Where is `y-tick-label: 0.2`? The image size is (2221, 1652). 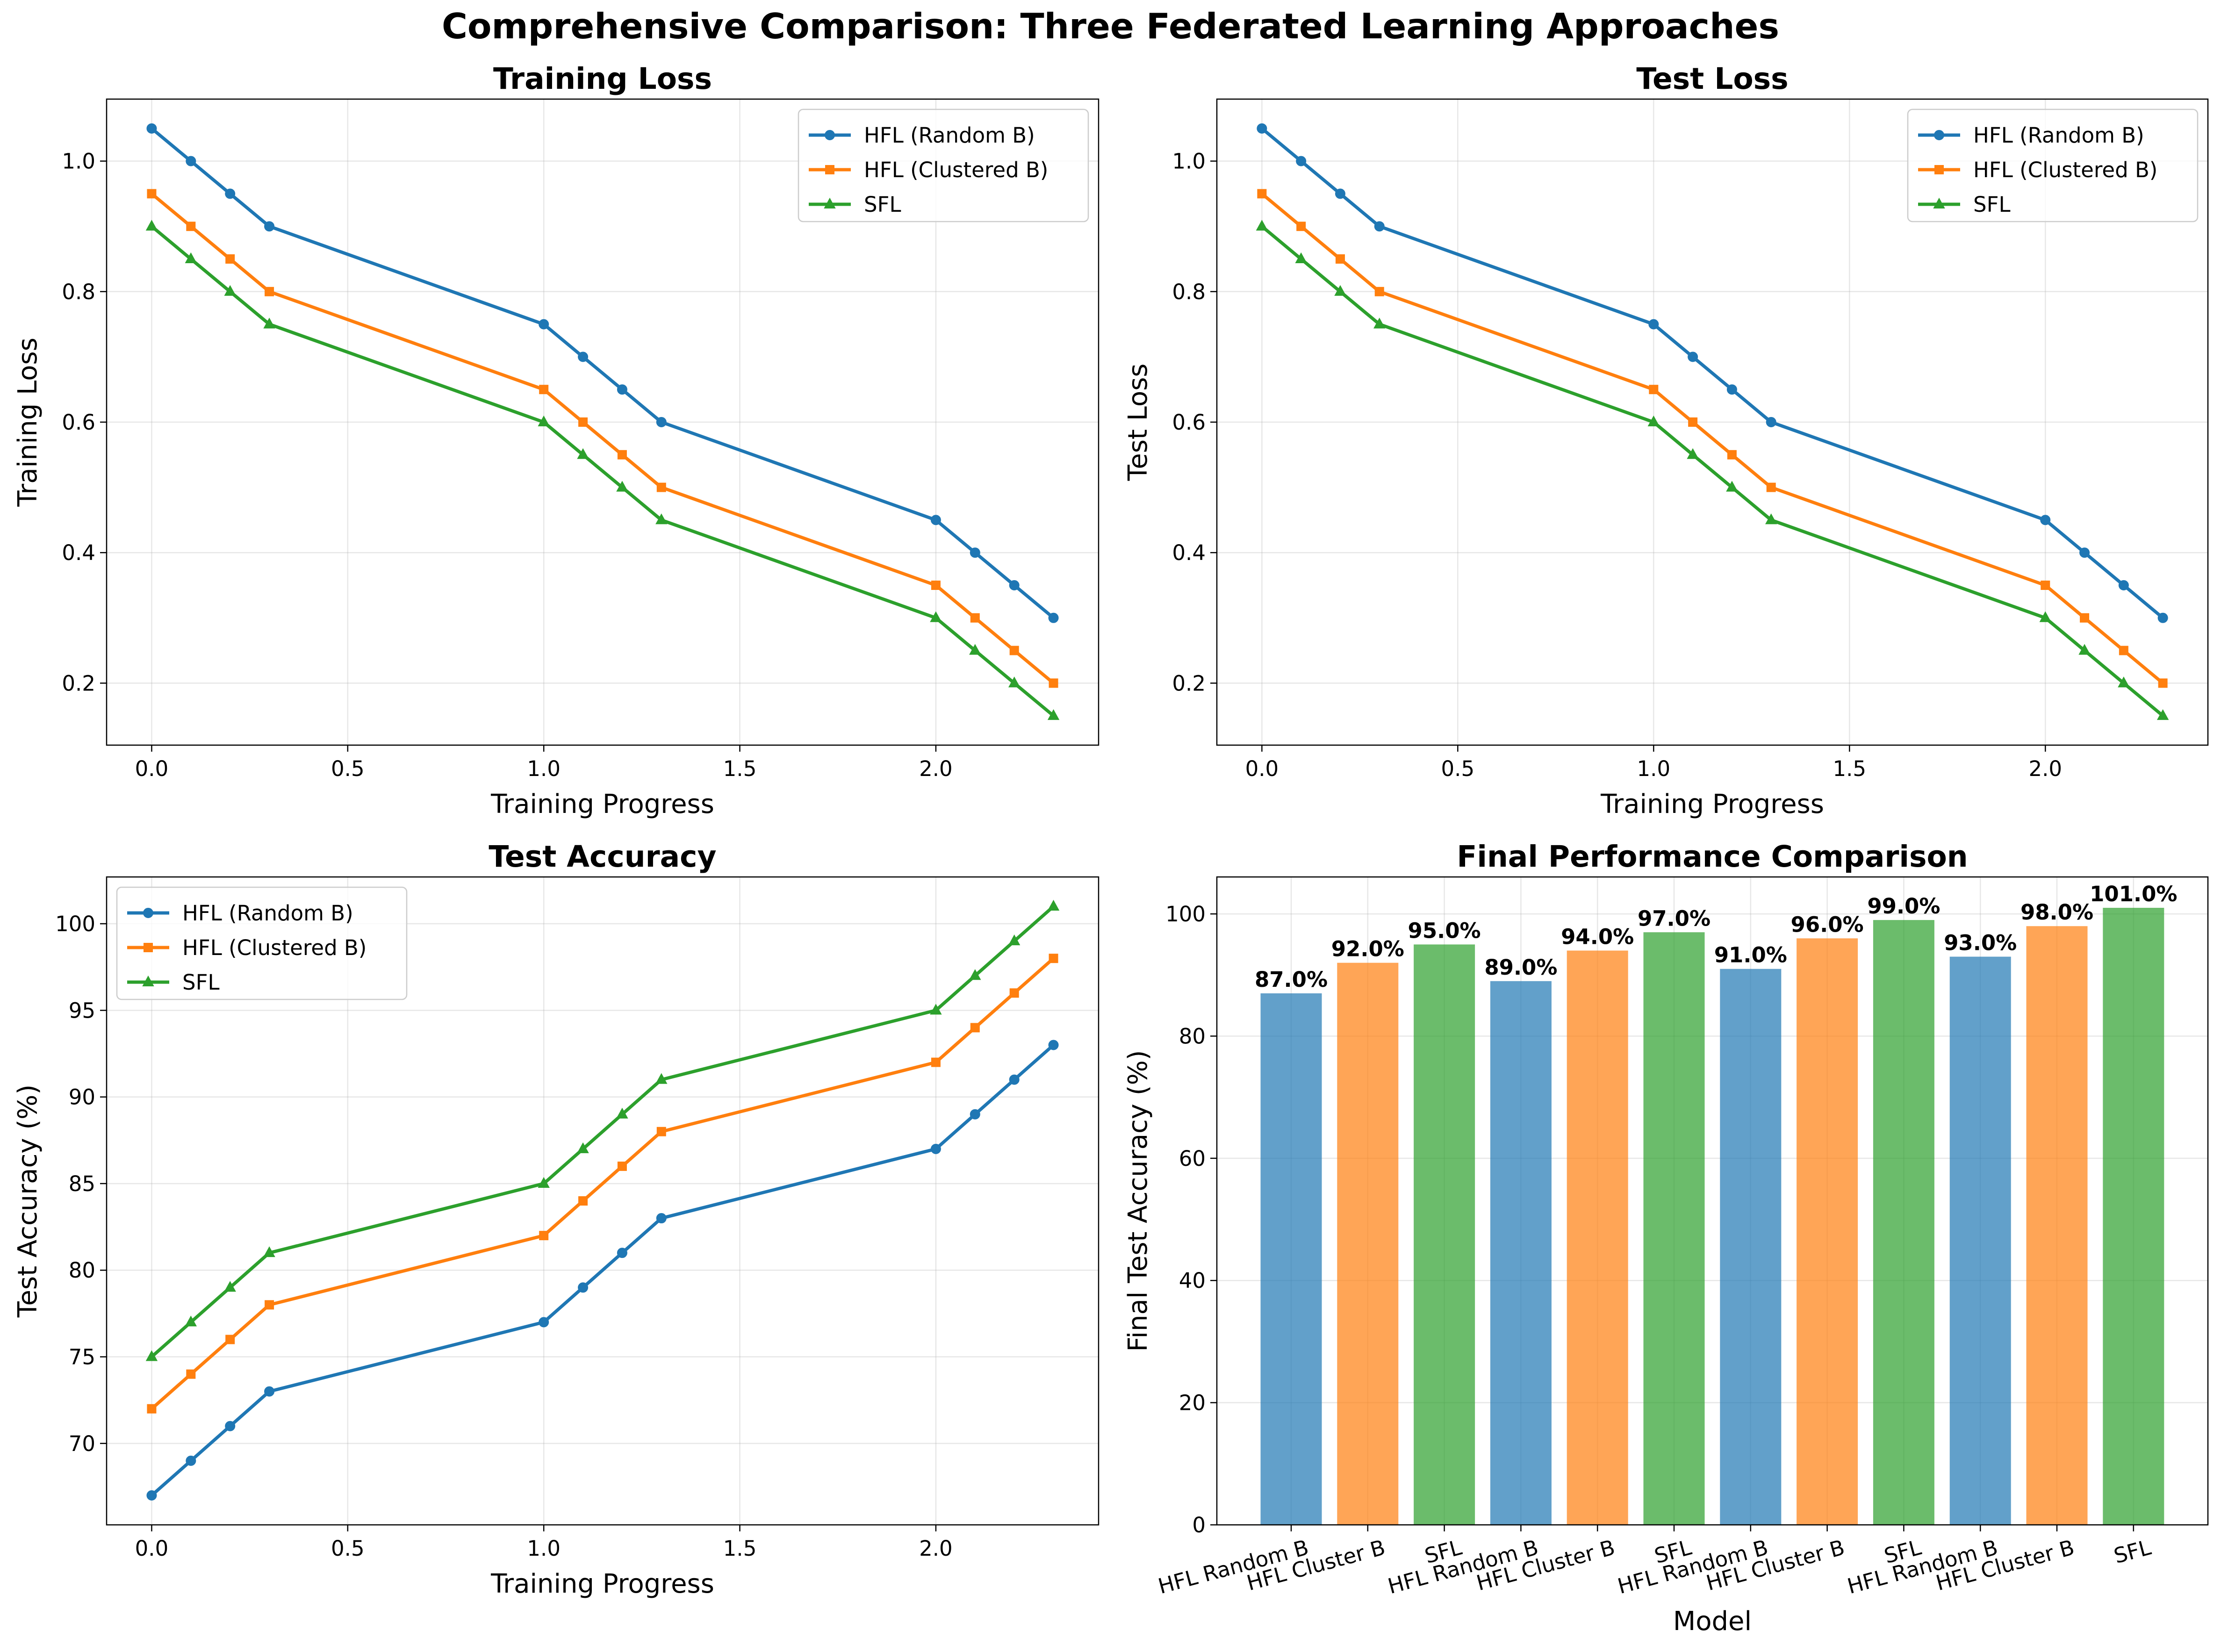 y-tick-label: 0.2 is located at coordinates (78, 684).